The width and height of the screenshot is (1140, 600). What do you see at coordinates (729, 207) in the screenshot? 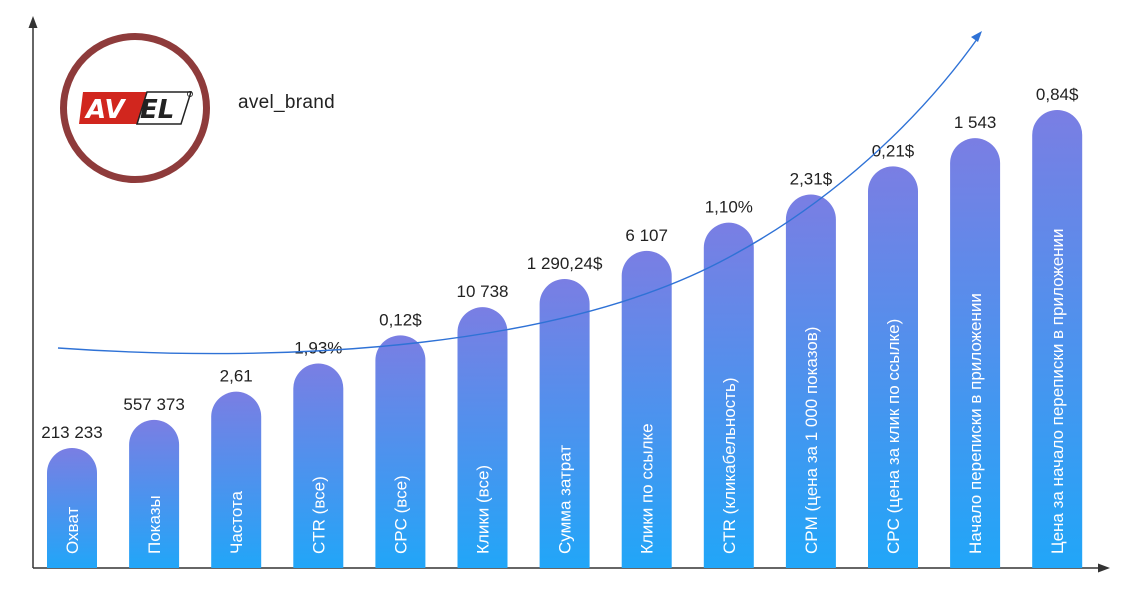
I see `bar-value-label: 1,10%` at bounding box center [729, 207].